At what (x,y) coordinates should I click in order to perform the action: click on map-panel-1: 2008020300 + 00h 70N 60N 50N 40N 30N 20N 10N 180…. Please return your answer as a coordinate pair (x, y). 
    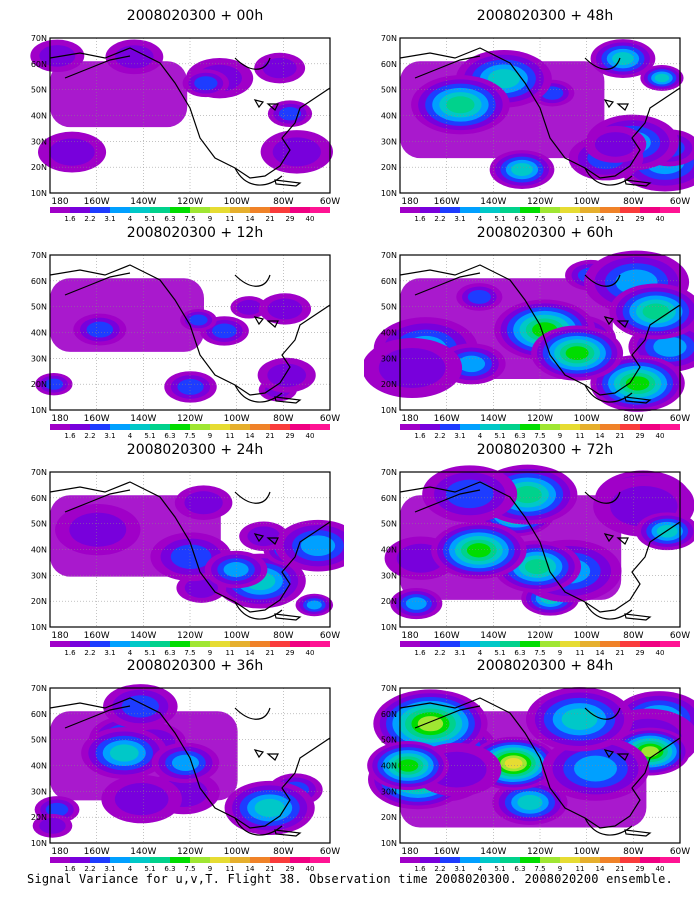
    Looking at the image, I should click on (179, 115).